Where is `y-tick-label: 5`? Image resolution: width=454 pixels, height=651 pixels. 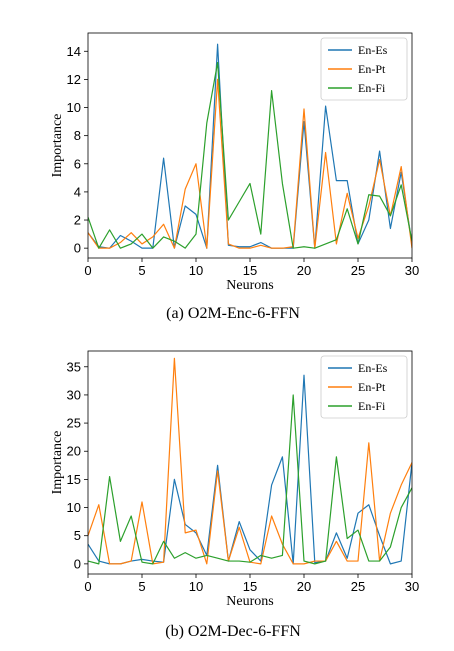
y-tick-label: 5 is located at coordinates (77, 535).